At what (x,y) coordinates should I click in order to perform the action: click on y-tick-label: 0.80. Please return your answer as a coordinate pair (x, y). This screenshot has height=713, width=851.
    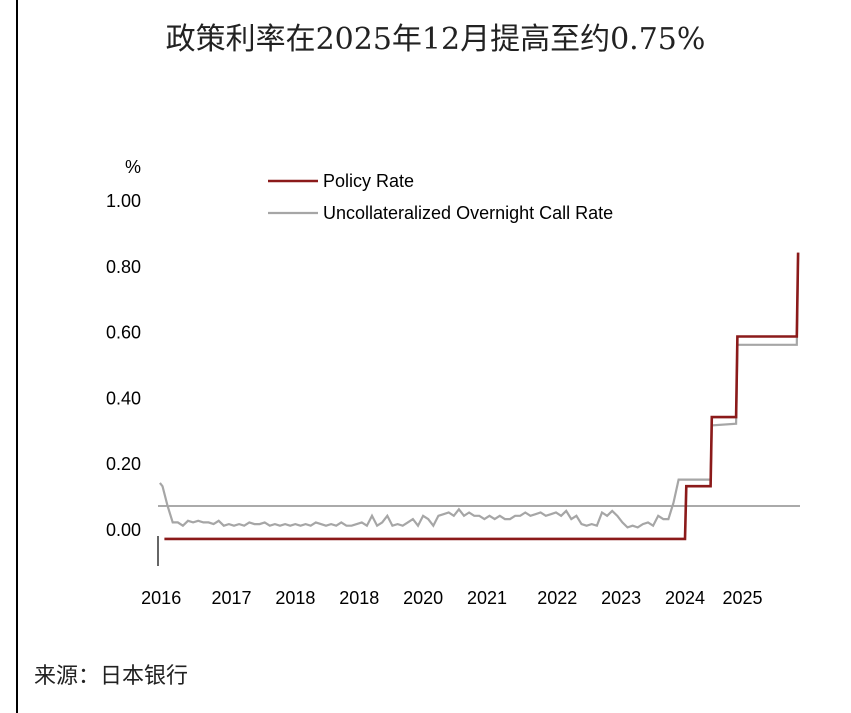
    Looking at the image, I should click on (123, 267).